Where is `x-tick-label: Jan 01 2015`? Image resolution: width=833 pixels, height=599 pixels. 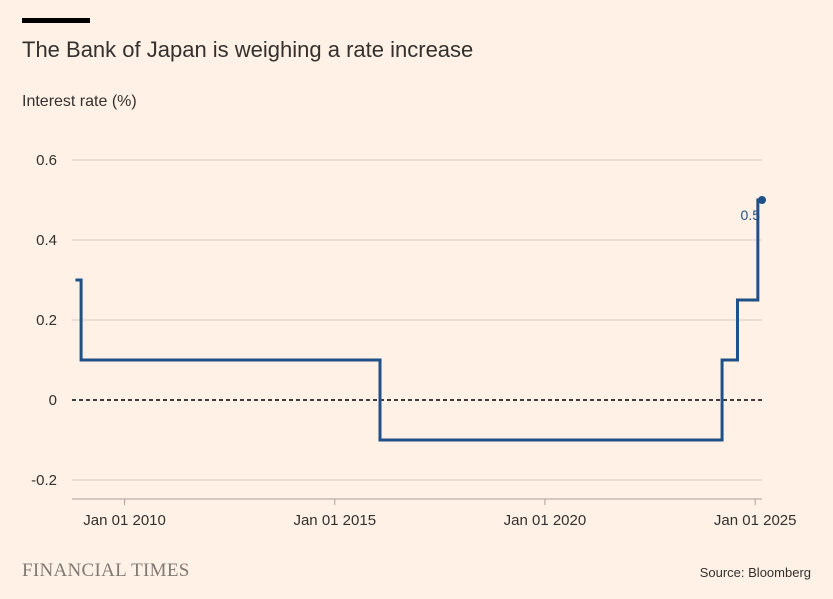
x-tick-label: Jan 01 2015 is located at coordinates (334, 520).